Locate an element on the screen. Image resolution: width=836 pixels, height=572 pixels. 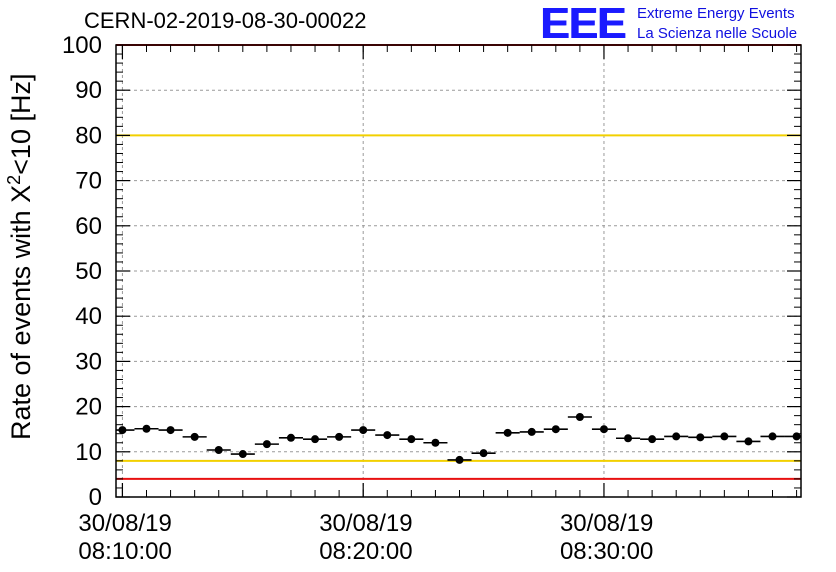
x-tick-time-label: 08:10:00 is located at coordinates (124, 551).